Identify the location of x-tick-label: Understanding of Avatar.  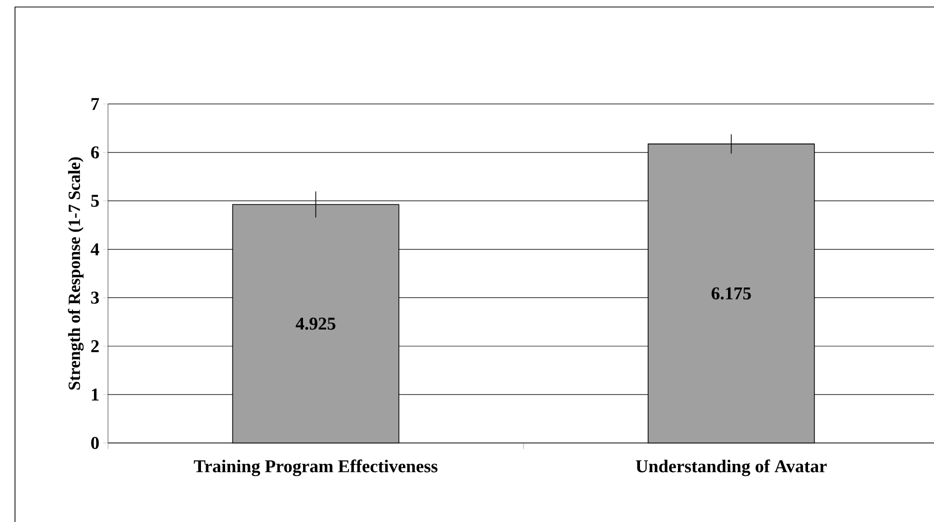
(731, 468).